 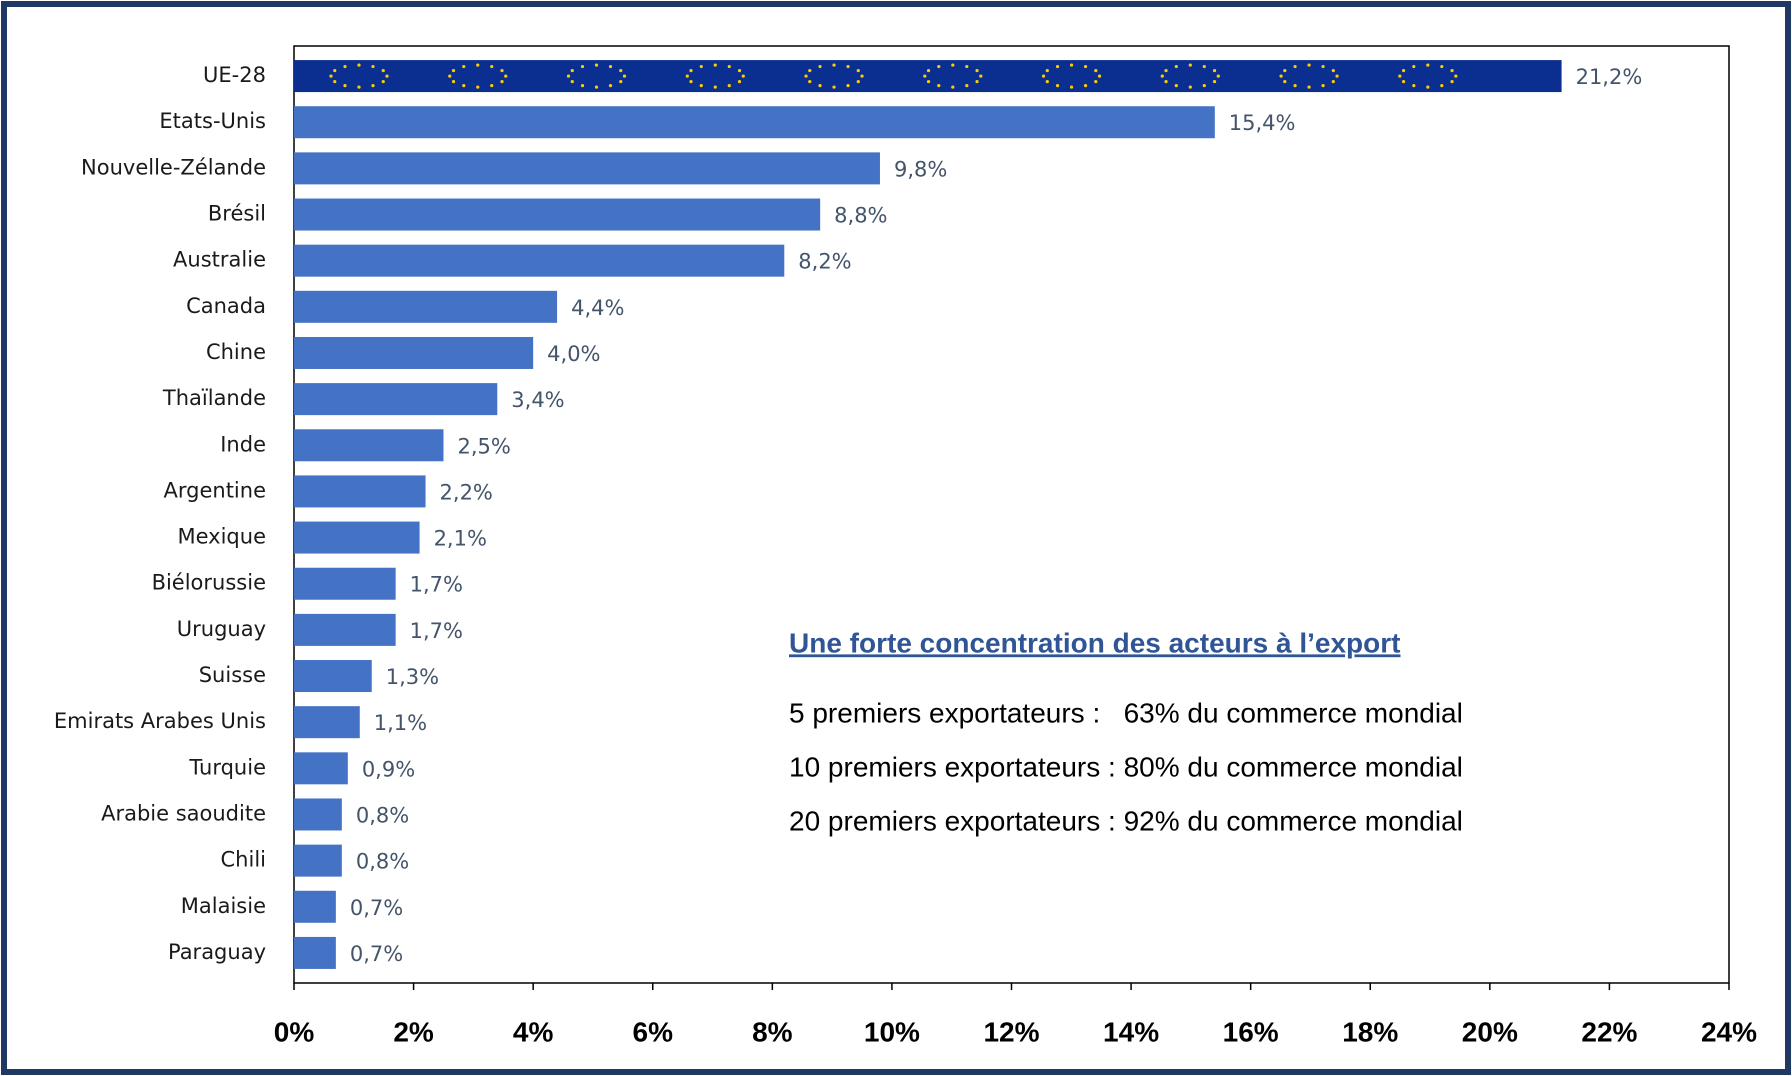 I want to click on y-tick-label: Etats-Unis, so click(x=212, y=121).